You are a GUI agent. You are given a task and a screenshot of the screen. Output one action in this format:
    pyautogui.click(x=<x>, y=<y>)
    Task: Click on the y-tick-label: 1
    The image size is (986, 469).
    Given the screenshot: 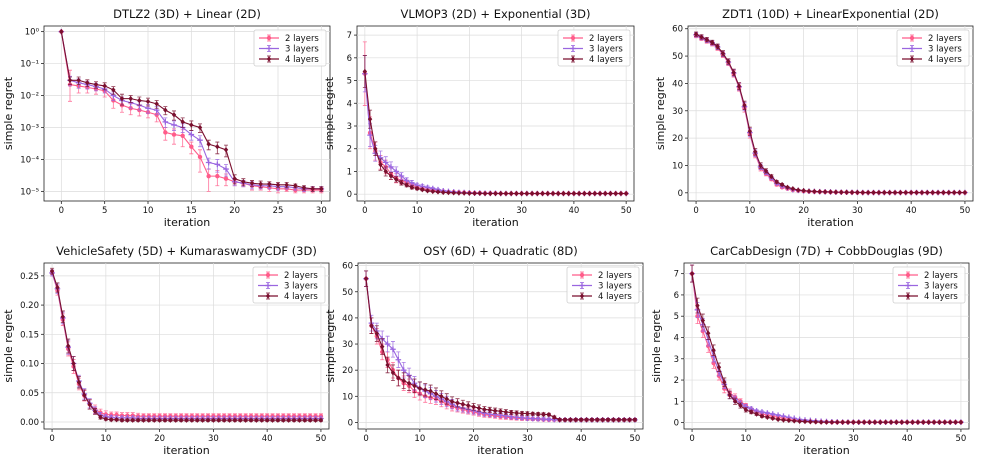 What is the action you would take?
    pyautogui.click(x=349, y=172)
    